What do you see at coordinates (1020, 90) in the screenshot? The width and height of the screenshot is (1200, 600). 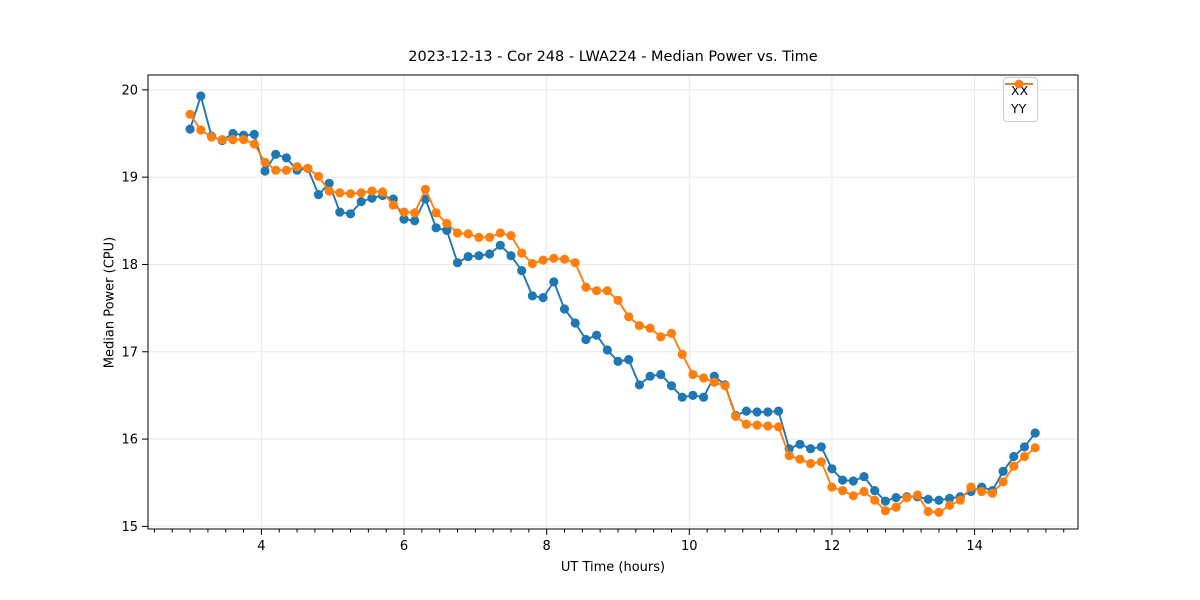 I see `legend-label-xx: XX` at bounding box center [1020, 90].